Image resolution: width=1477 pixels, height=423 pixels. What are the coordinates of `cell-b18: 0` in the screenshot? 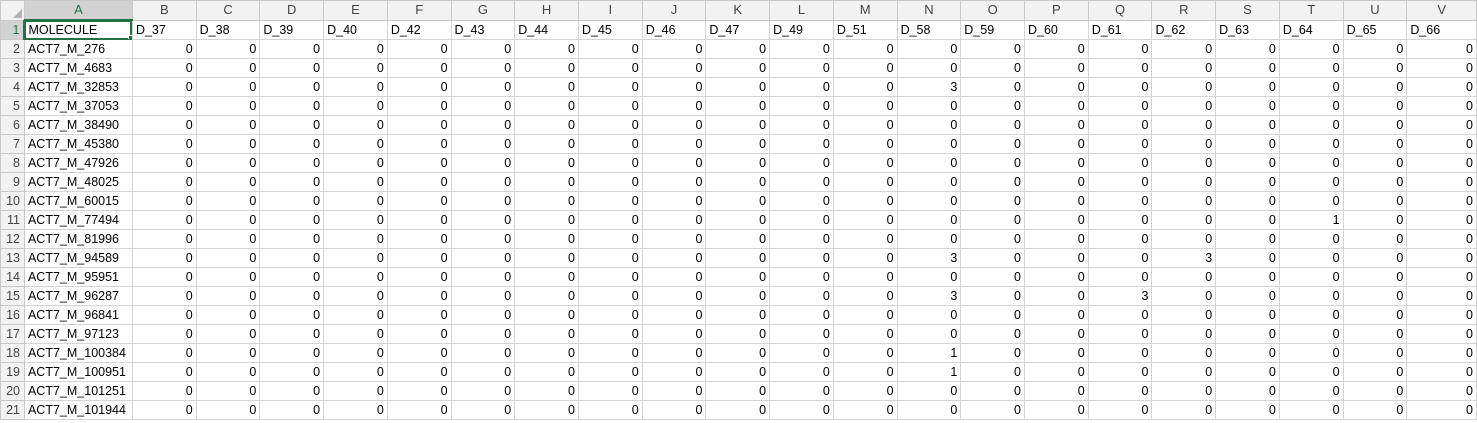 It's located at (164, 353).